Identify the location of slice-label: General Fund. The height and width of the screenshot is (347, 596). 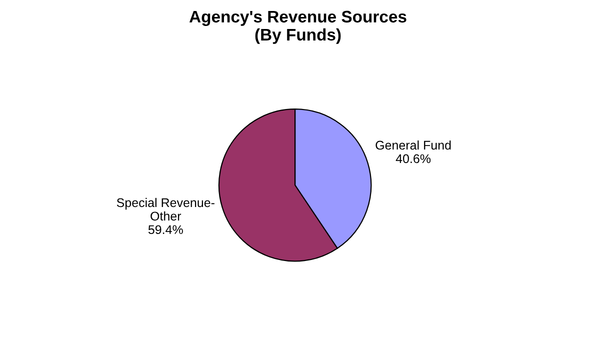
(413, 145).